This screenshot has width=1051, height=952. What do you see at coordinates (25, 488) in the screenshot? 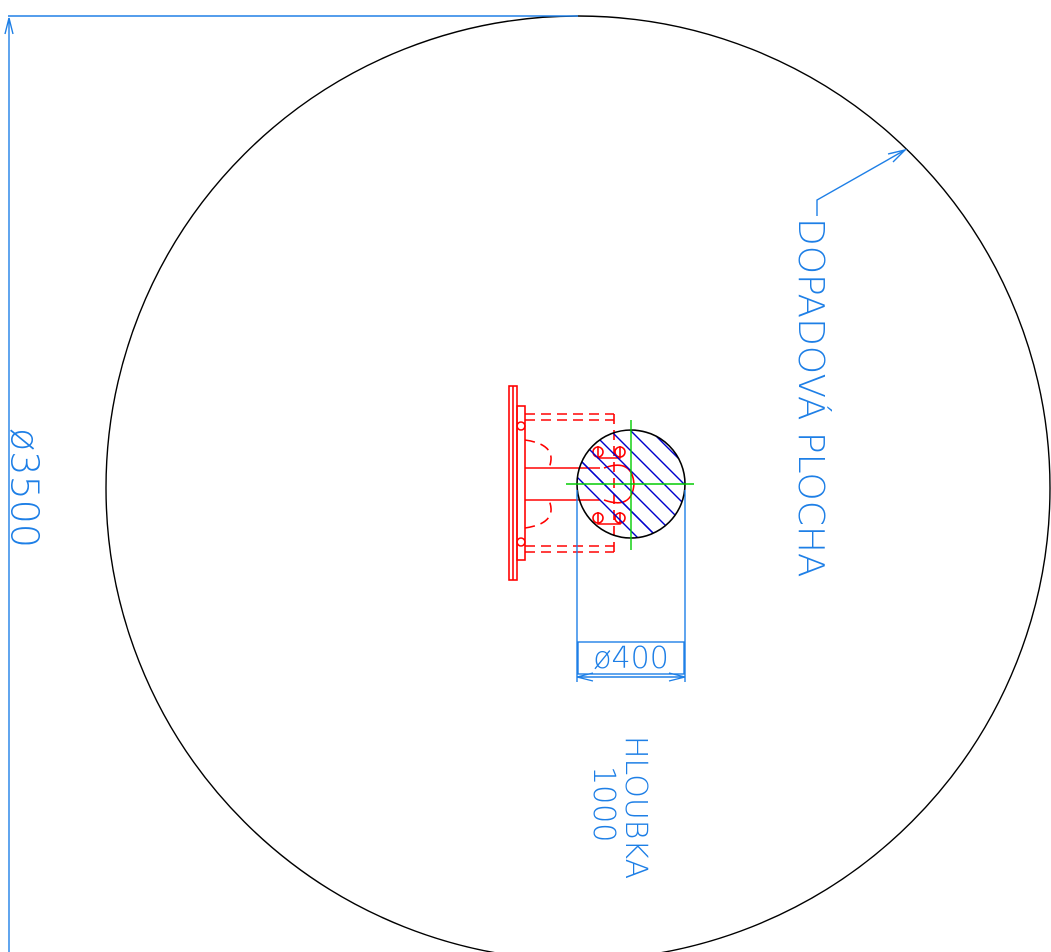
I see `outer-diameter-label: ø3500` at bounding box center [25, 488].